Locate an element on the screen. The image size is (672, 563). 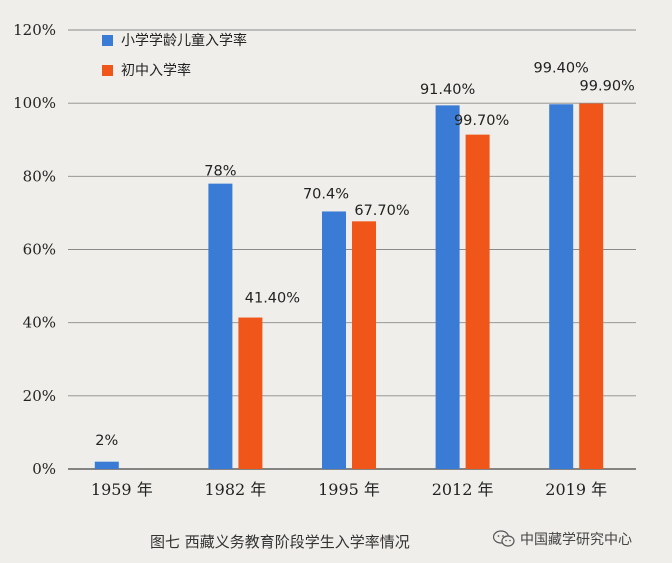
y-axis-ticks: 0% 20% 40% 60% 80% 100% 120% is located at coordinates (34, 249).